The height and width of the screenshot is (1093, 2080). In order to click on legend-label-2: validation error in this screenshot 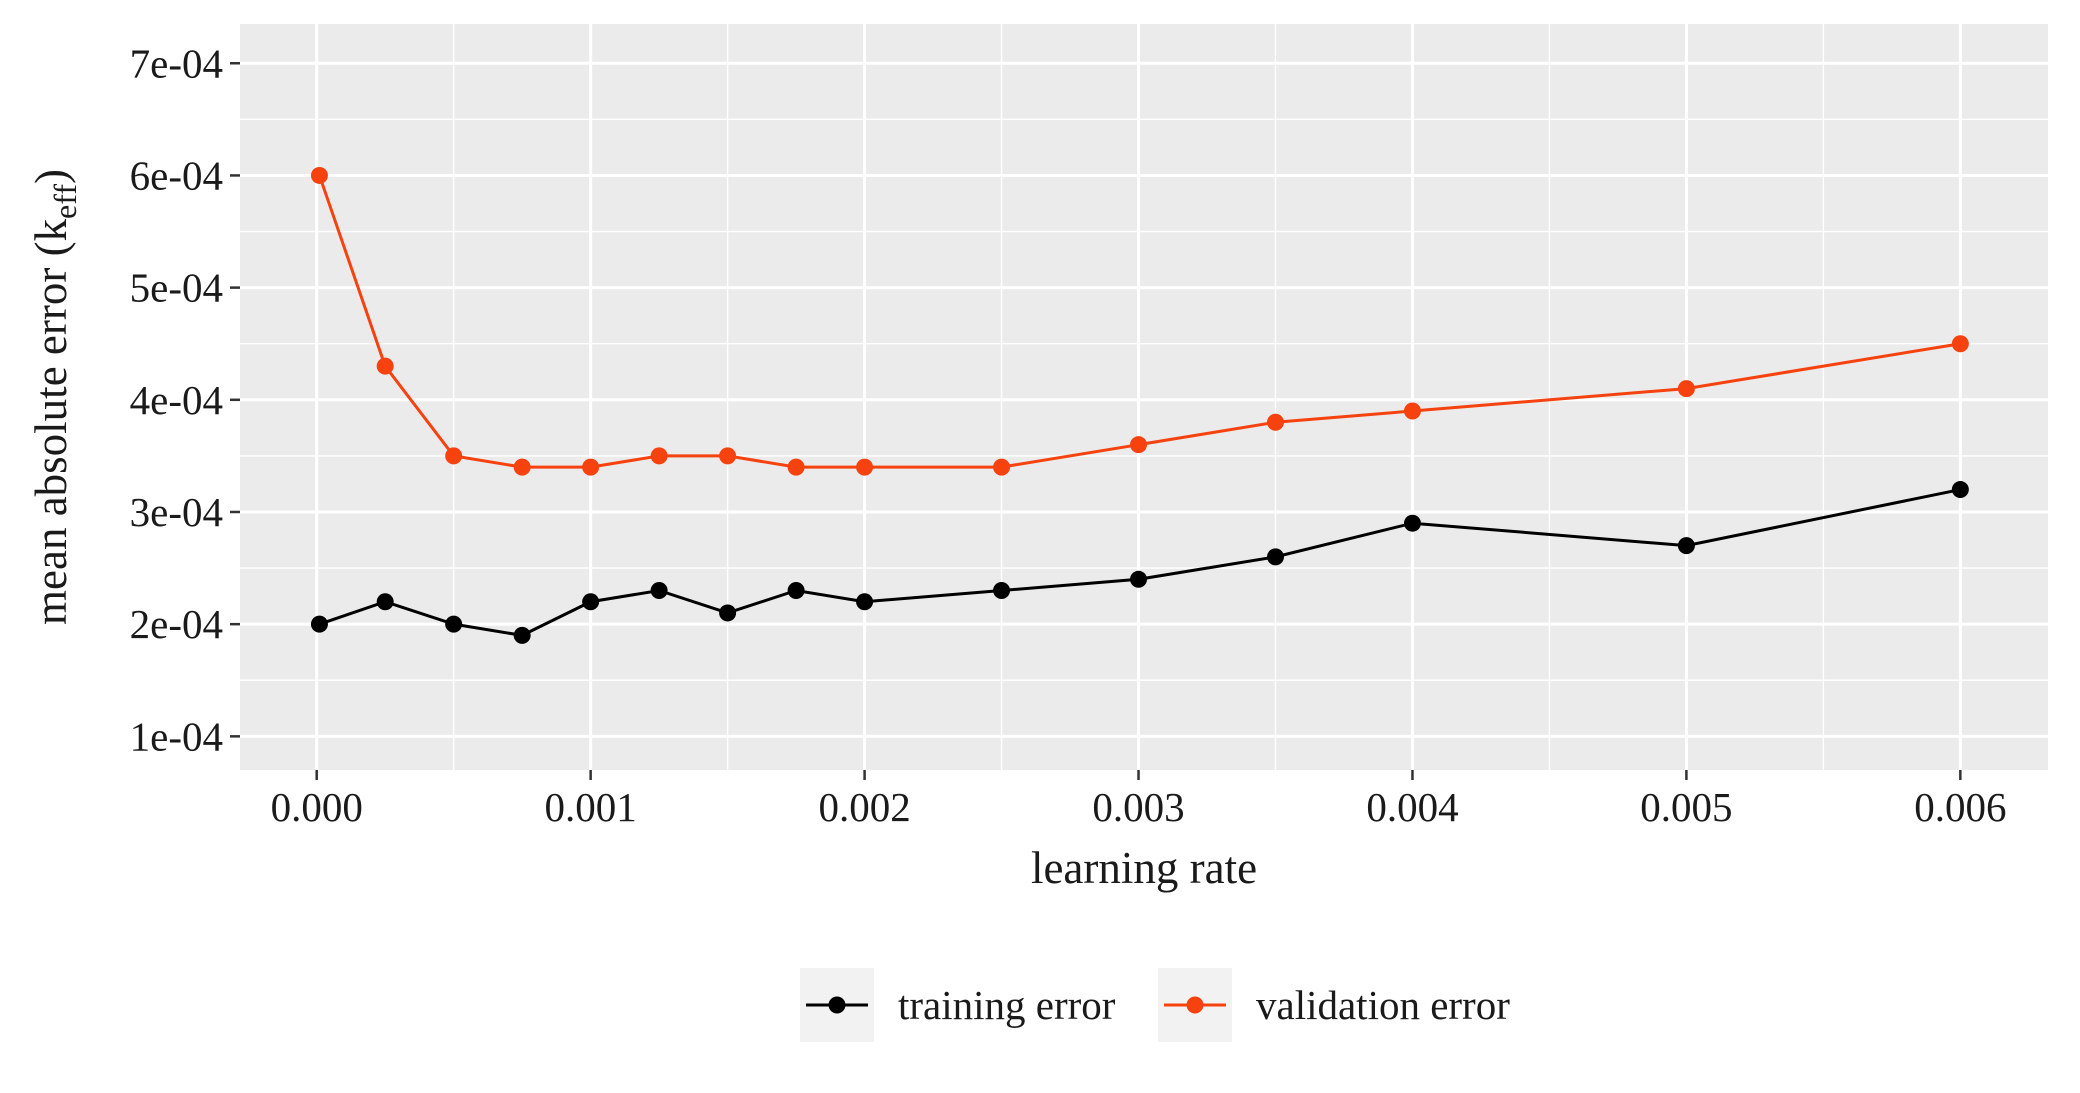, I will do `click(1383, 1005)`.